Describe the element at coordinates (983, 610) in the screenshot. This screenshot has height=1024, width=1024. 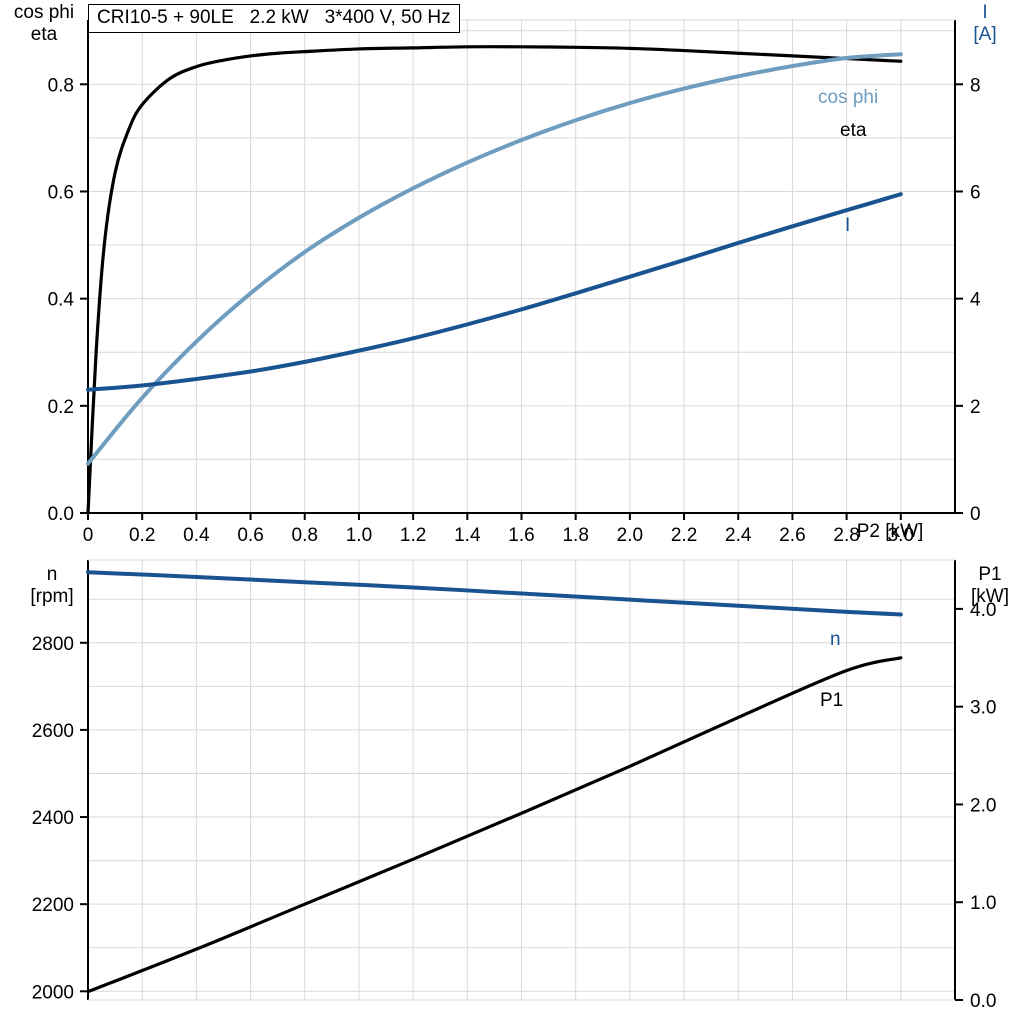
I see `svg-text: 4.0` at that location.